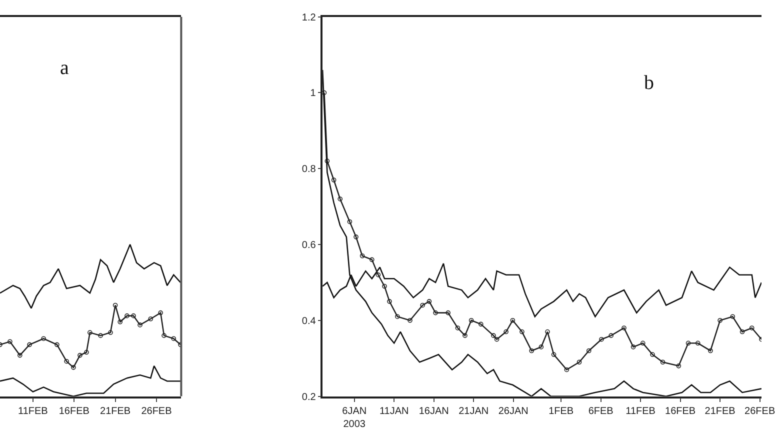 This screenshot has width=781, height=435. Describe the element at coordinates (64, 68) in the screenshot. I see `text: a` at that location.